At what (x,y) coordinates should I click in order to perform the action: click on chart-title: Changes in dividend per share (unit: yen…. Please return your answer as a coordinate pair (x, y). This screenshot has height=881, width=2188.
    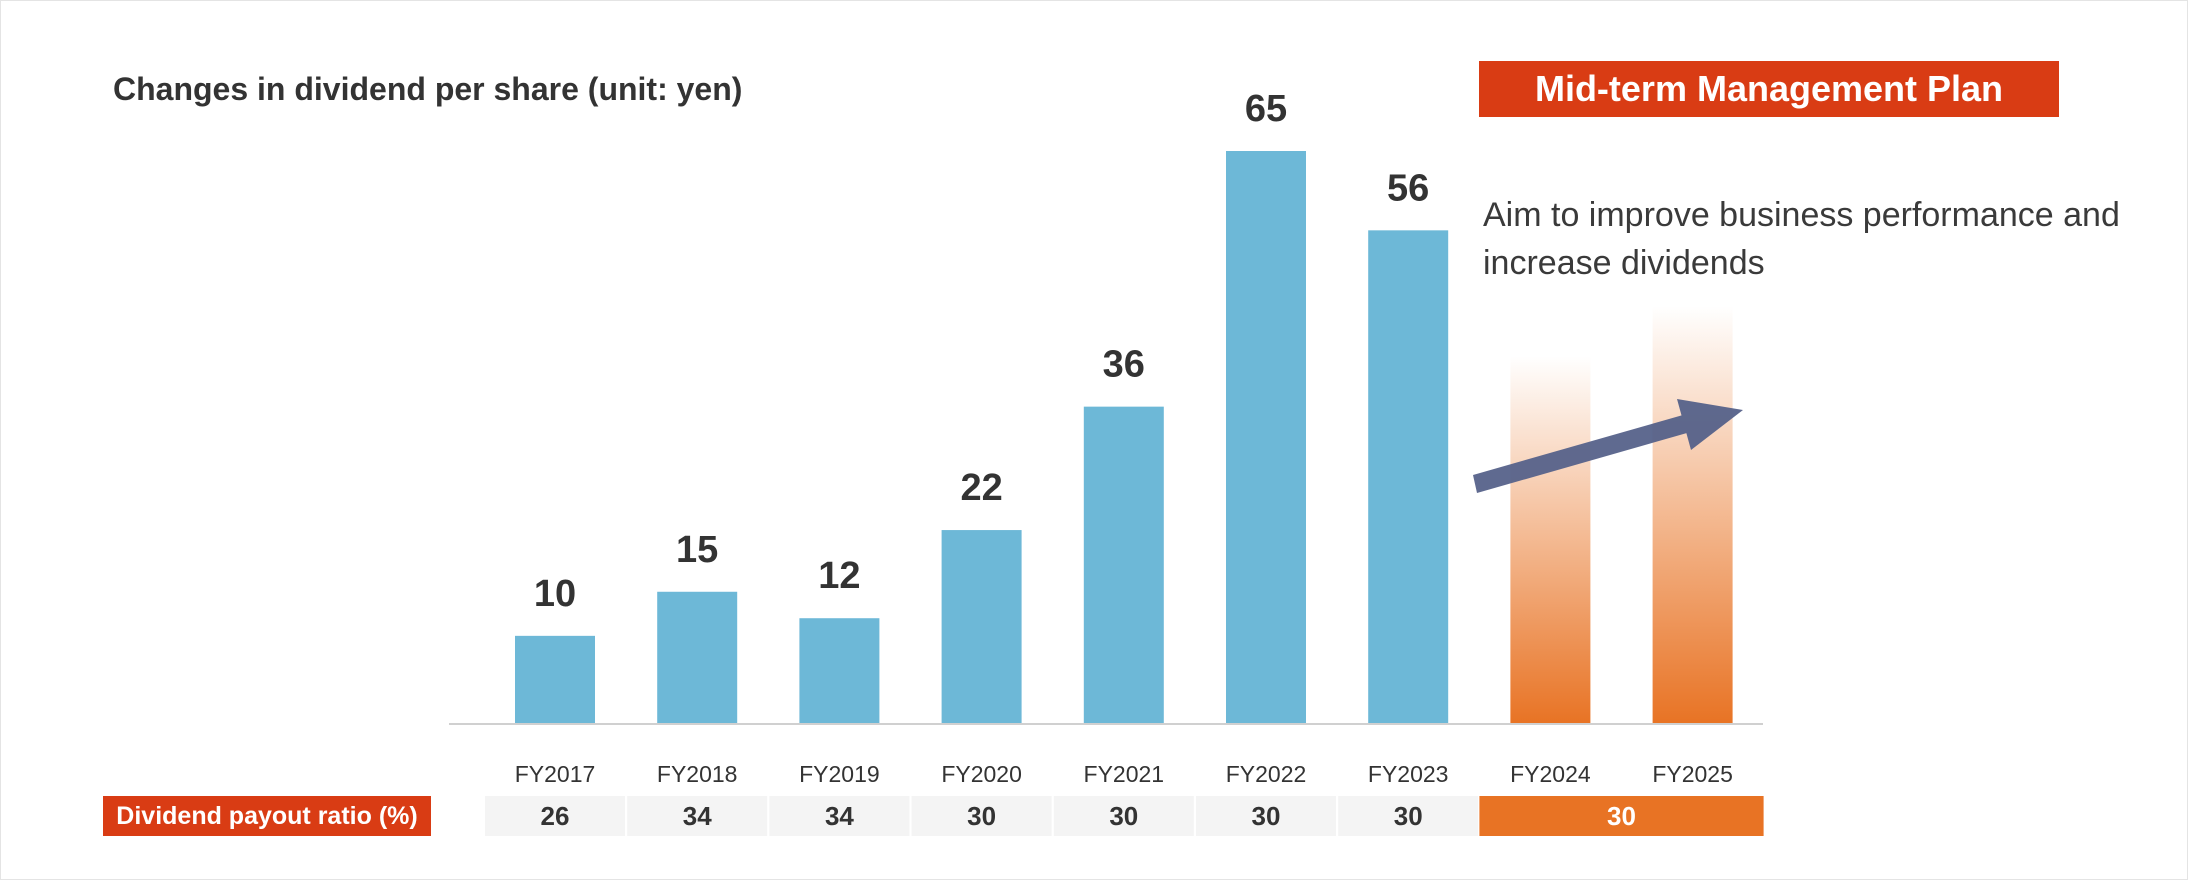
    Looking at the image, I should click on (428, 89).